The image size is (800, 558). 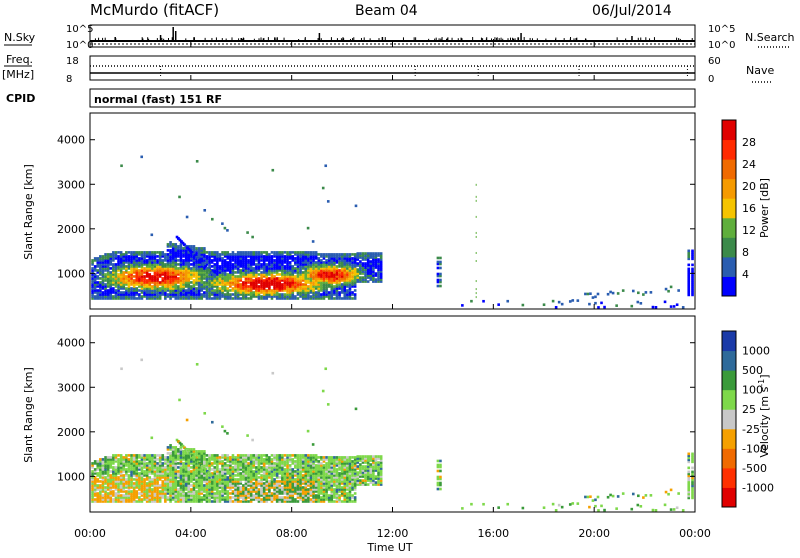 What do you see at coordinates (749, 186) in the screenshot?
I see `power-colorbar-tick: 20` at bounding box center [749, 186].